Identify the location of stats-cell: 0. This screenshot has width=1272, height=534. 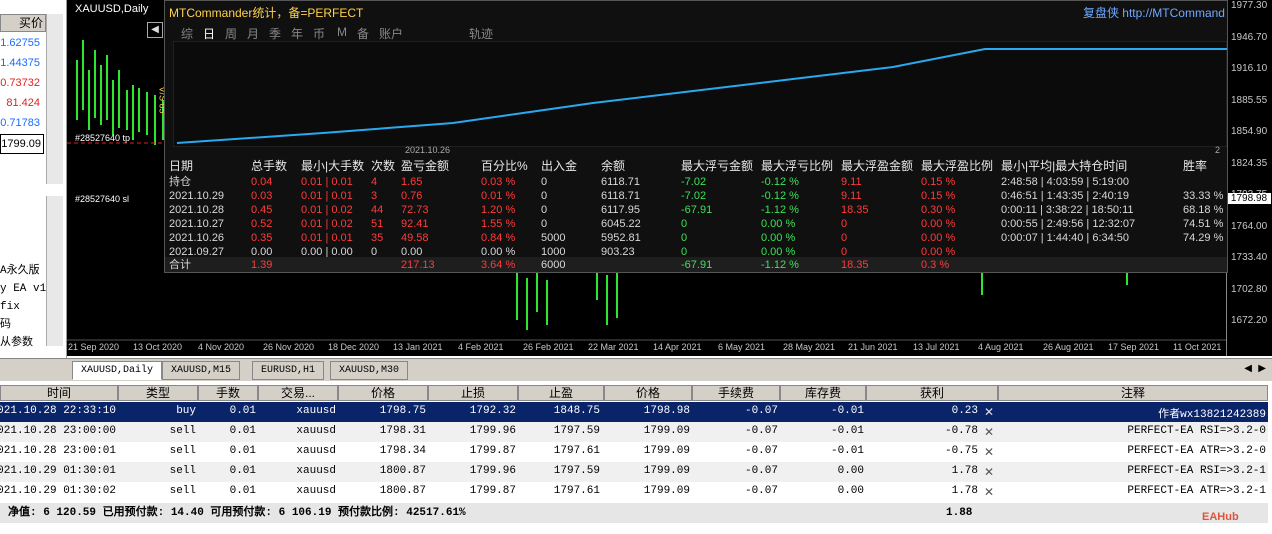
(544, 210).